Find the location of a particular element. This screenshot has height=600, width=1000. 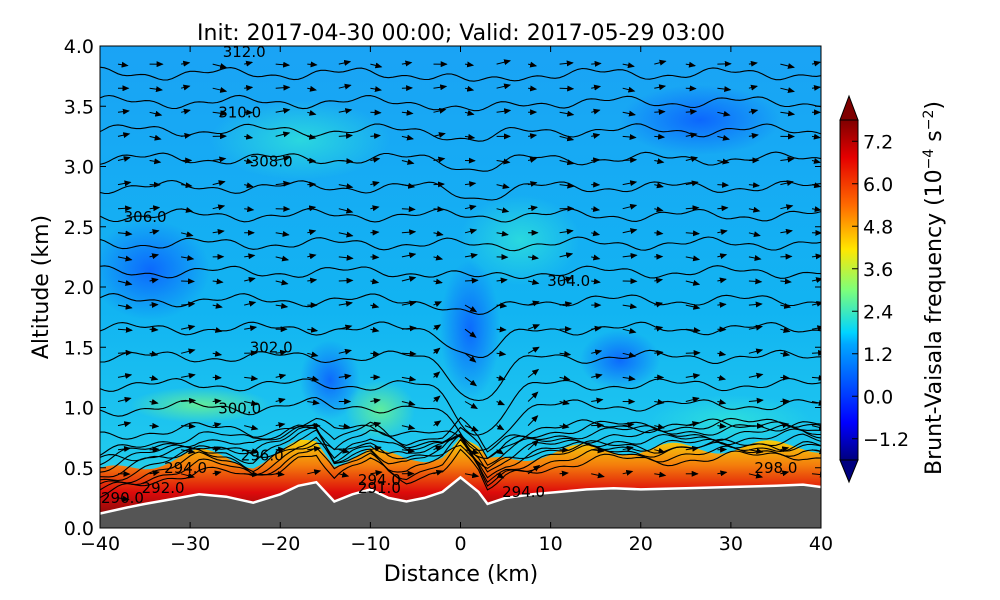

colorbar-tick-label: 3.6 is located at coordinates (878, 270).